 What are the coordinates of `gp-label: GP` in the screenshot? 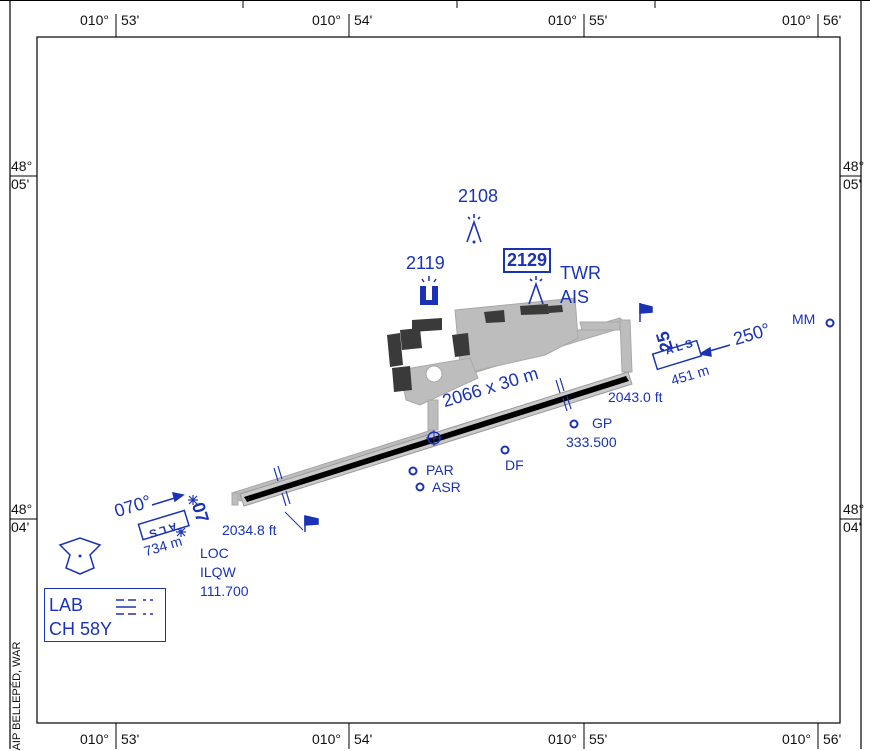 It's located at (602, 423).